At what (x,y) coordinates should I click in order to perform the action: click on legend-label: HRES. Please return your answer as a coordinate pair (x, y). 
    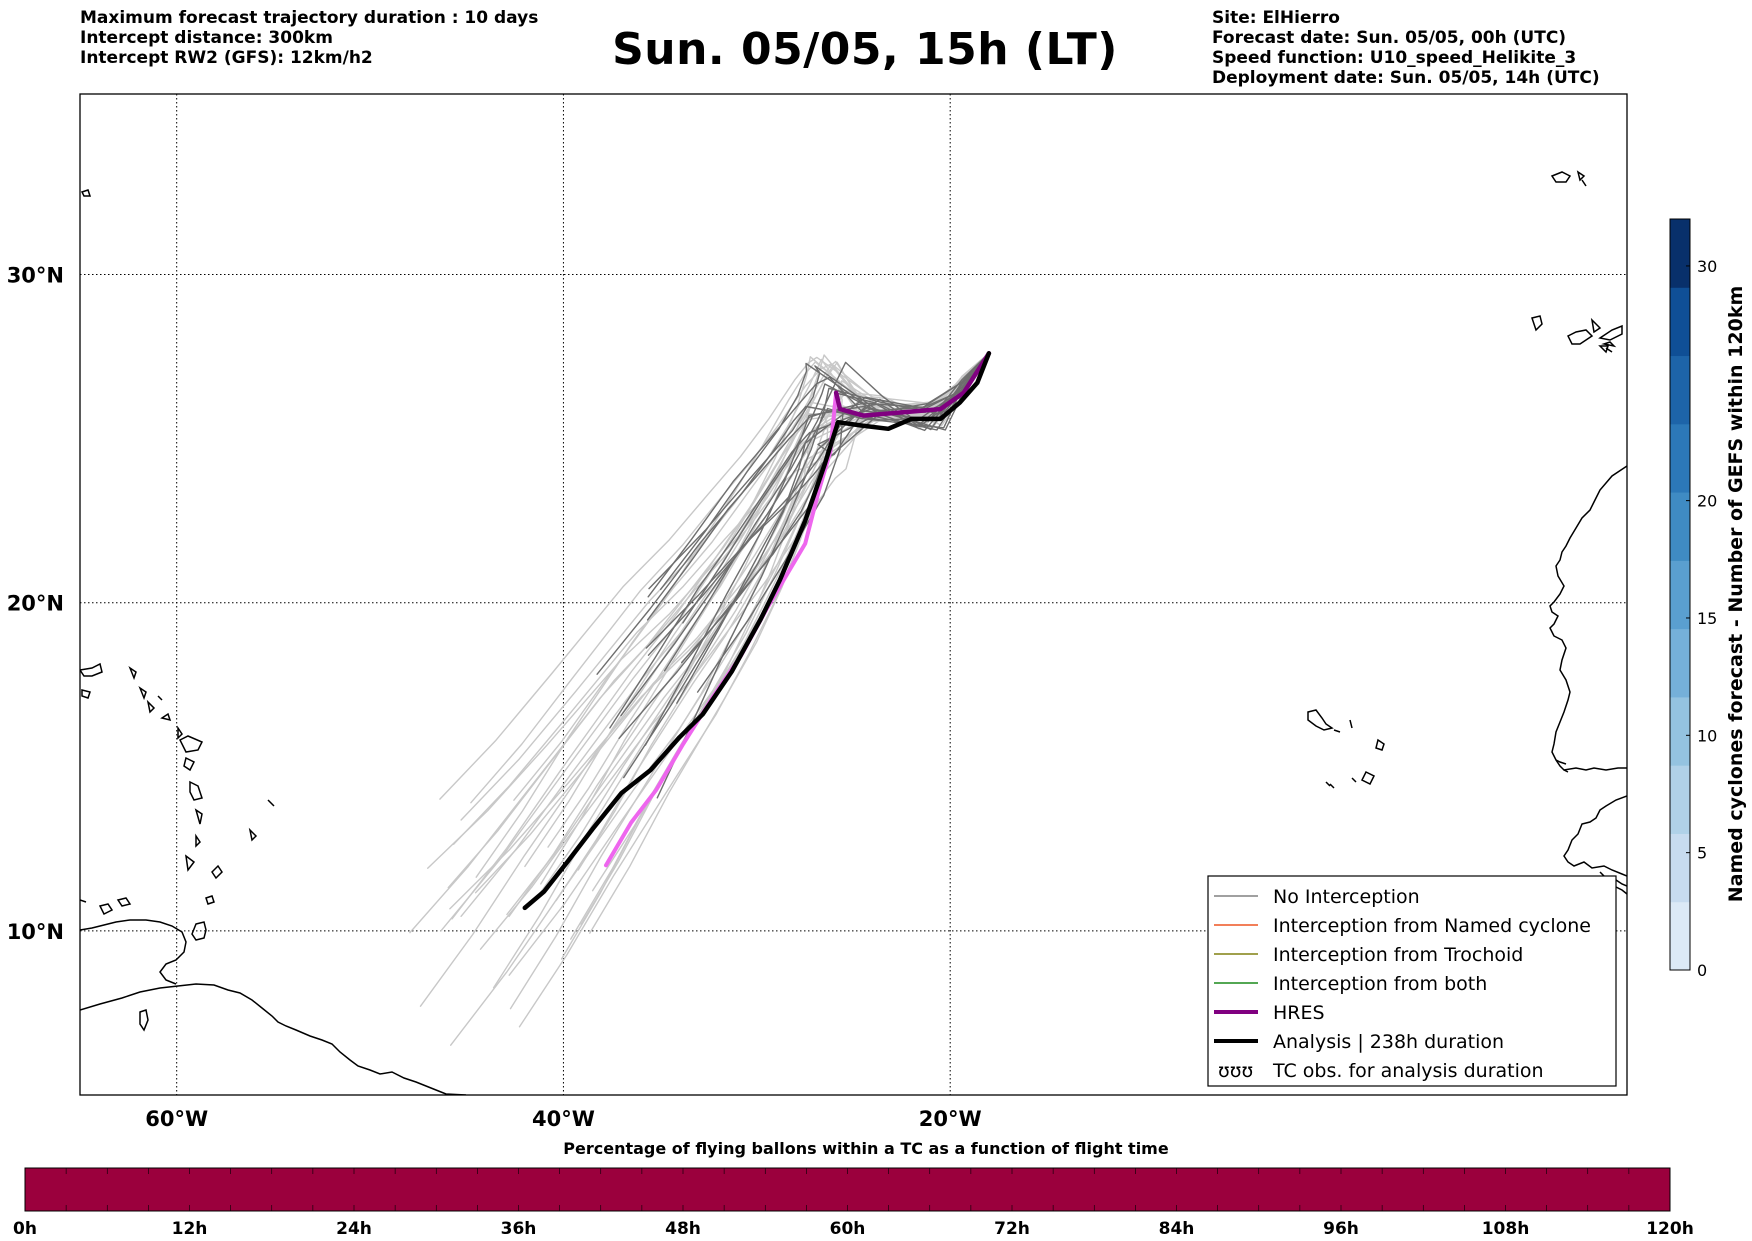
    Looking at the image, I should click on (1299, 1013).